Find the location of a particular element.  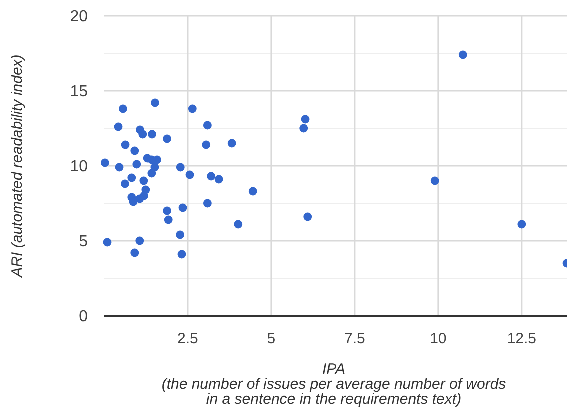

y-tick-label: 0 is located at coordinates (83, 317).